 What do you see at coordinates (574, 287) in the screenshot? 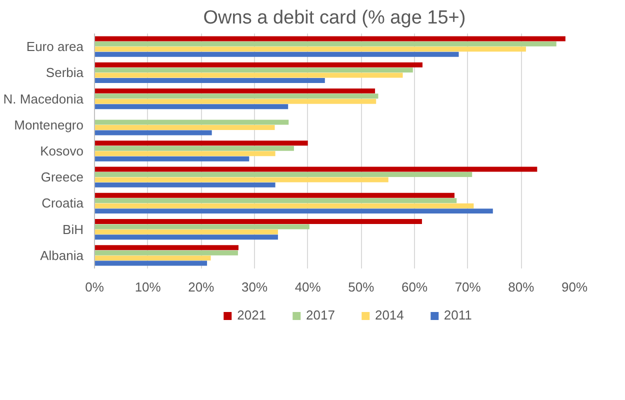
I see `x-tick-label: 90%` at bounding box center [574, 287].